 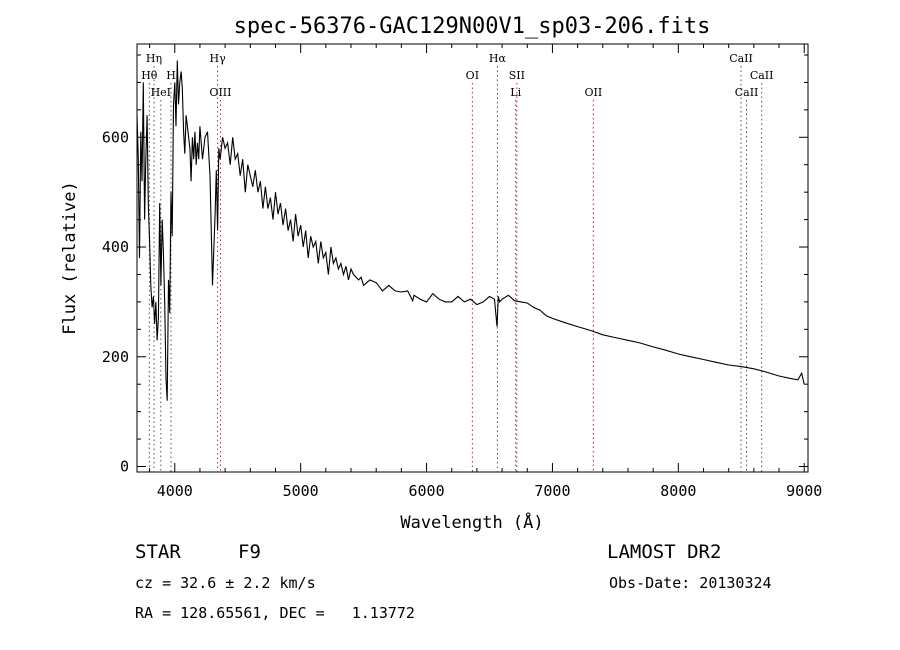 I want to click on redshift-velocity: cz = 32.6 ± 2.2 km/s, so click(x=225, y=583).